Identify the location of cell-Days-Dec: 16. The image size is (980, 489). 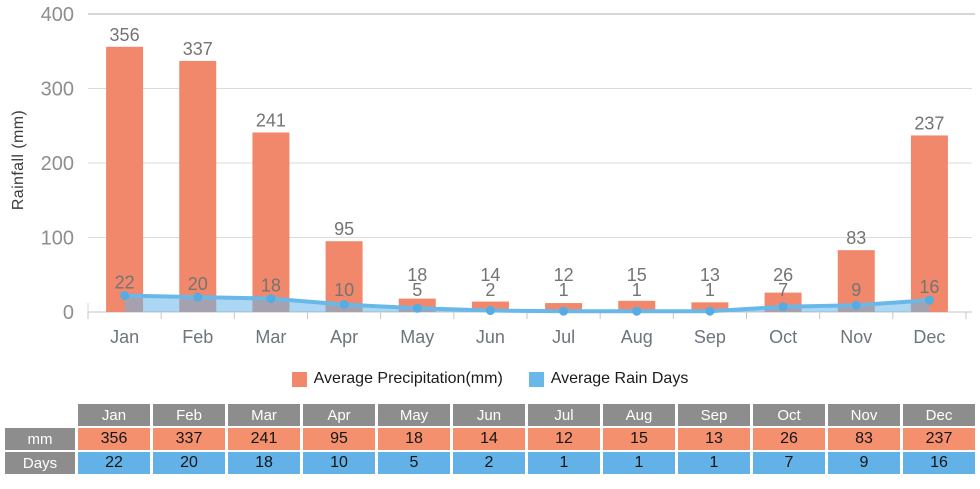
(939, 463).